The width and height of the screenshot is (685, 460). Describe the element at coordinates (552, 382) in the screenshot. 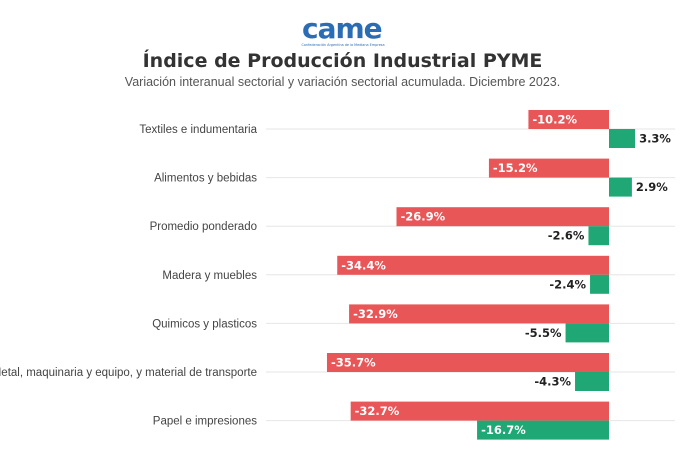

I see `data-label: -4.3%` at that location.